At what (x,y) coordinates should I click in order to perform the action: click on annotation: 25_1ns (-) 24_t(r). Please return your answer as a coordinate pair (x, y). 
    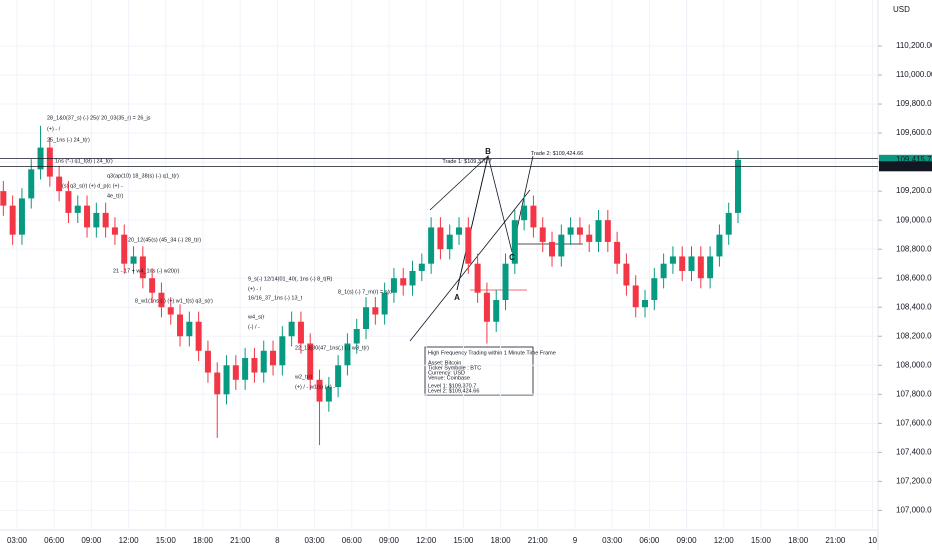
    Looking at the image, I should click on (68, 140).